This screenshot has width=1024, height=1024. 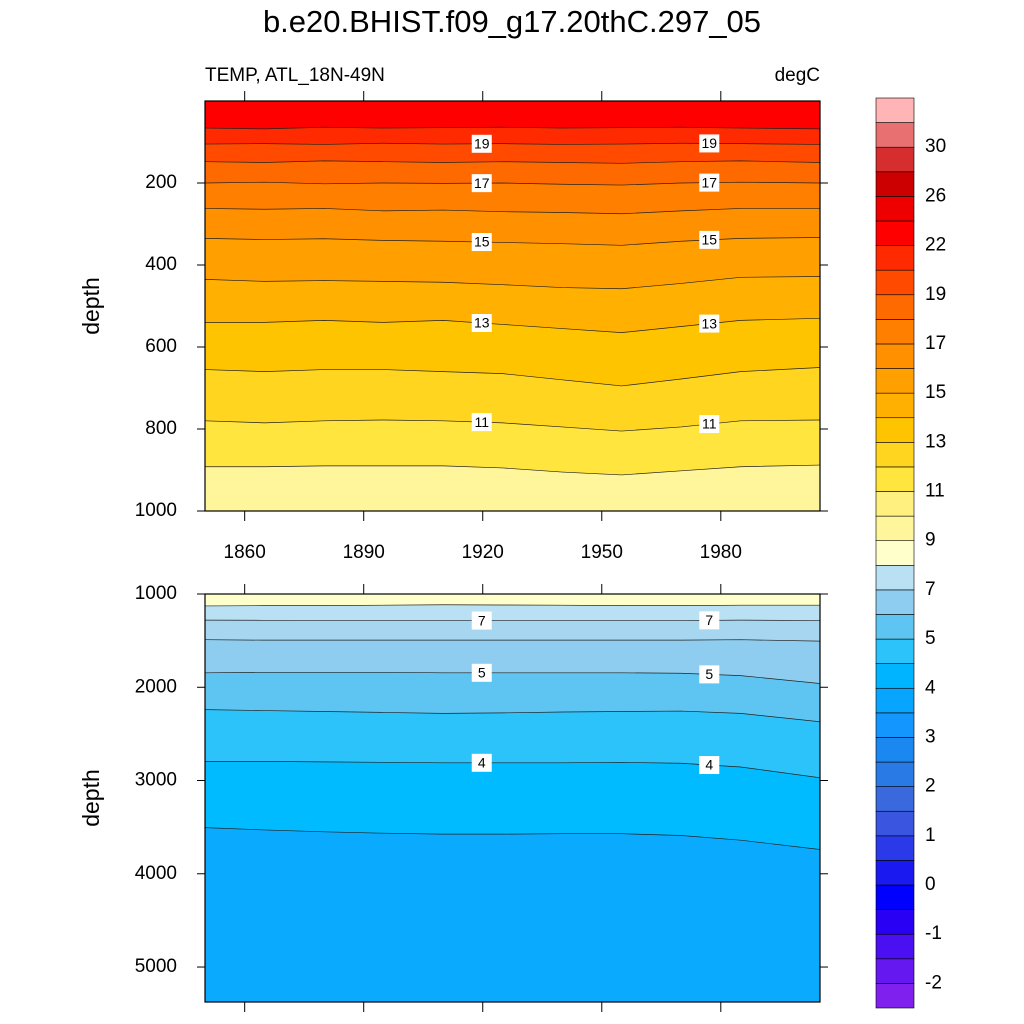 I want to click on y-tick-label: 2000, so click(x=156, y=686).